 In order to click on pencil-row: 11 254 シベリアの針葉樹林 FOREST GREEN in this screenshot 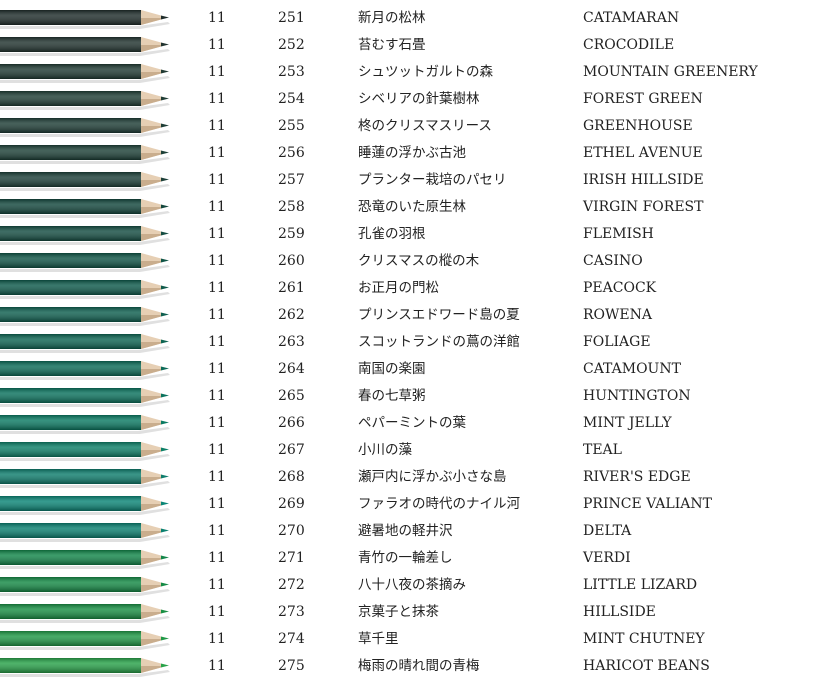, I will do `click(406, 99)`.